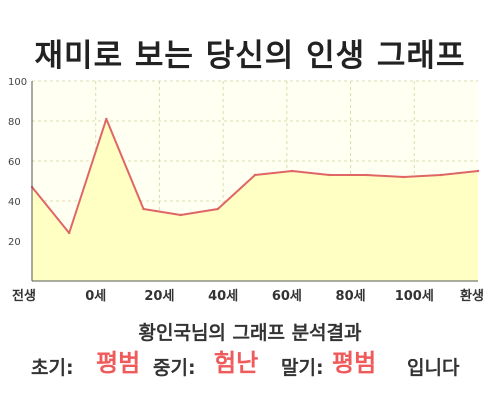 The height and width of the screenshot is (400, 500). What do you see at coordinates (302, 368) in the screenshot?
I see `late-label: 말기:` at bounding box center [302, 368].